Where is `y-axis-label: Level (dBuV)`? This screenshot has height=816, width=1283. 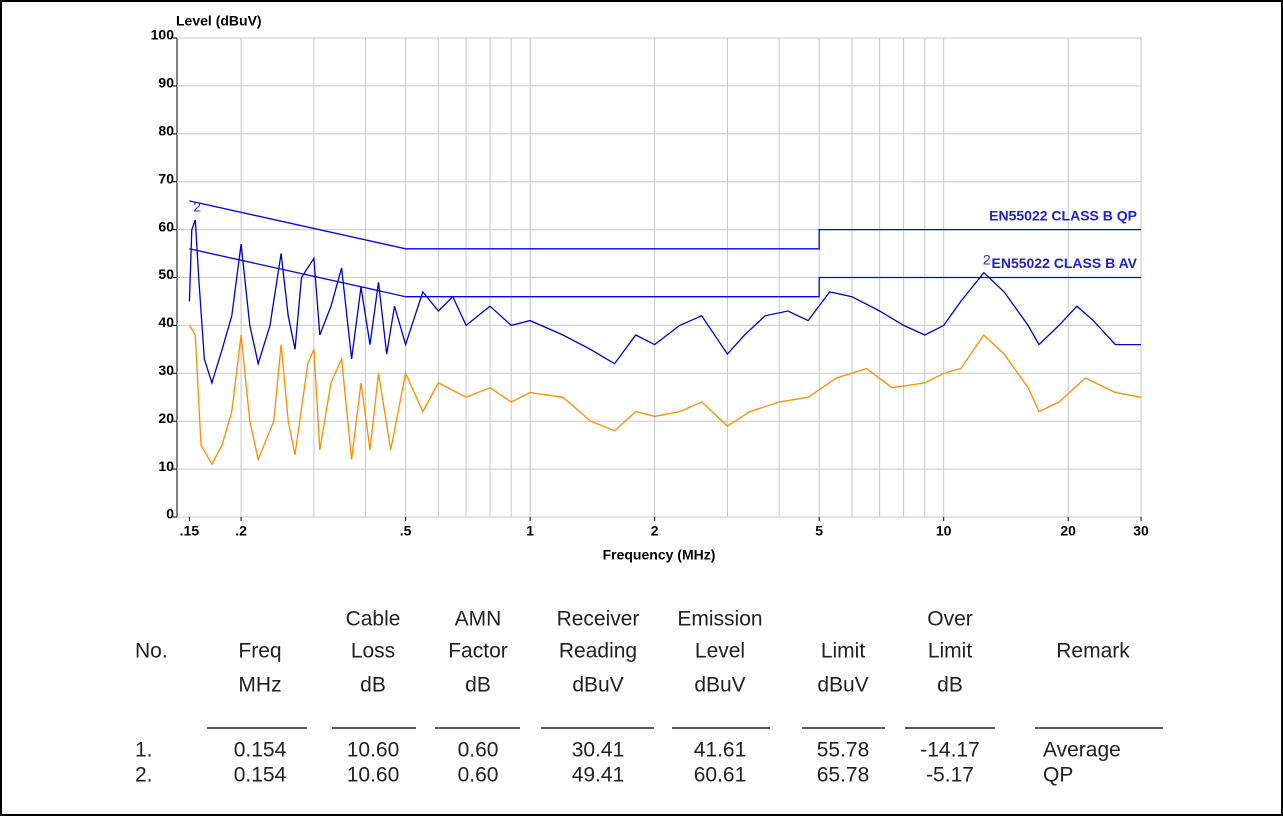 y-axis-label: Level (dBuV) is located at coordinates (219, 21).